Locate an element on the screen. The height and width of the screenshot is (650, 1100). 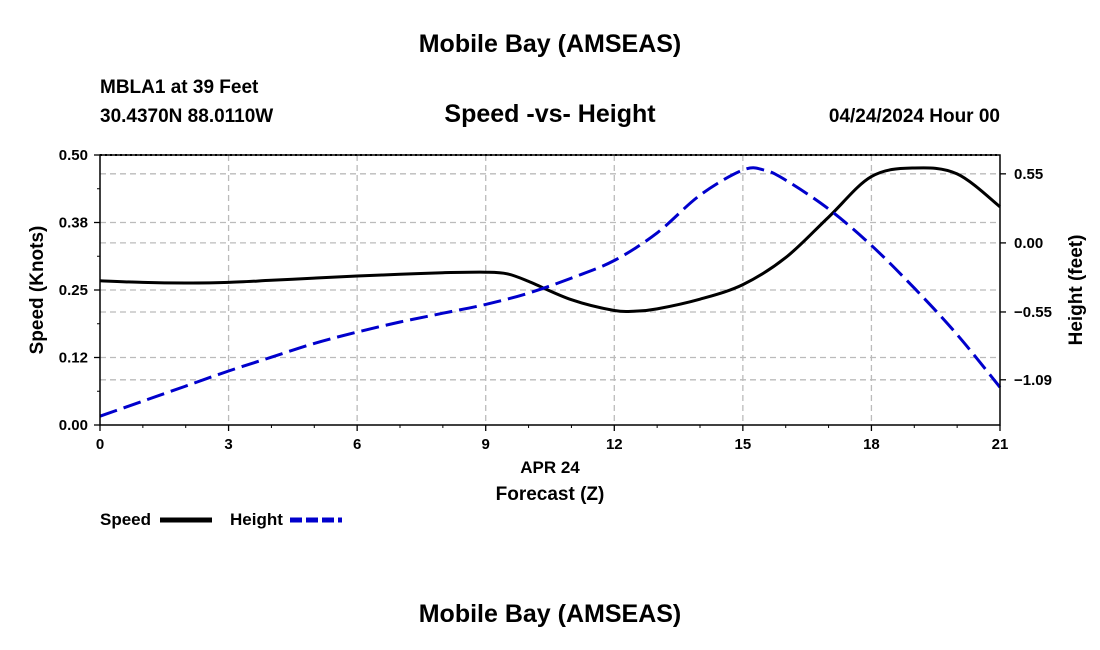
x-tick-label: 12 is located at coordinates (614, 444).